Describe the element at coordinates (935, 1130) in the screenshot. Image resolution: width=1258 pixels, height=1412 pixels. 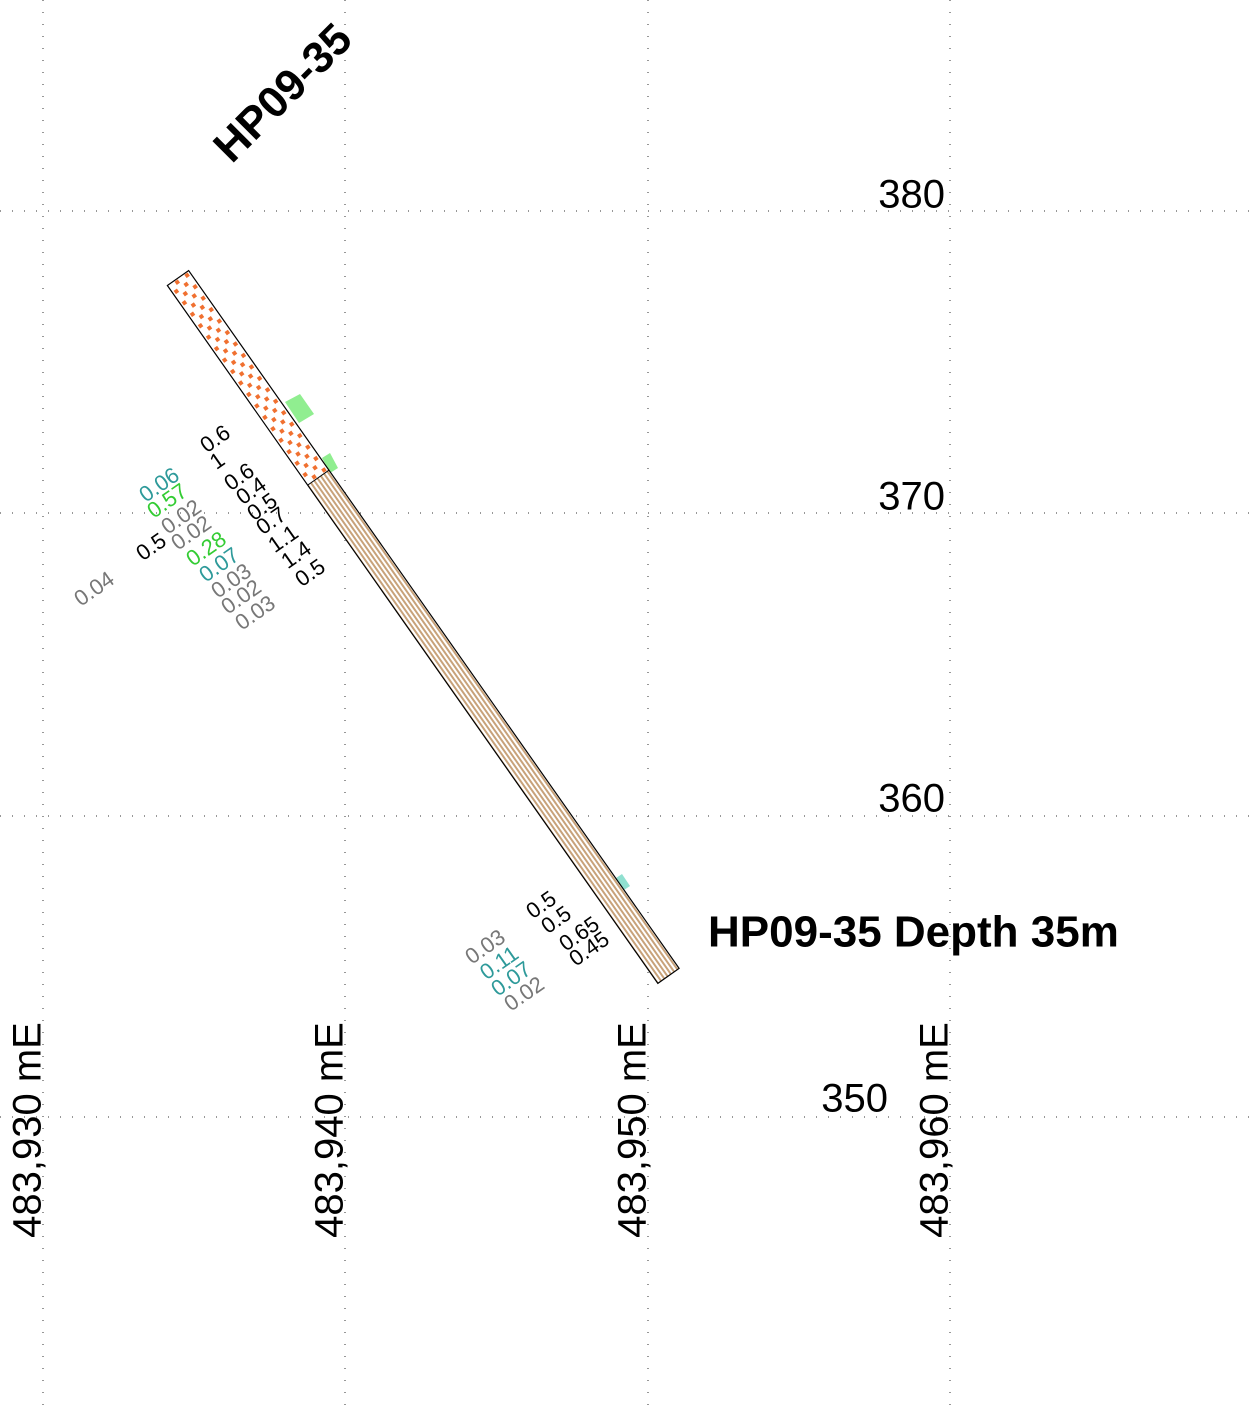
I see `easting-label: 483,960 mE` at that location.